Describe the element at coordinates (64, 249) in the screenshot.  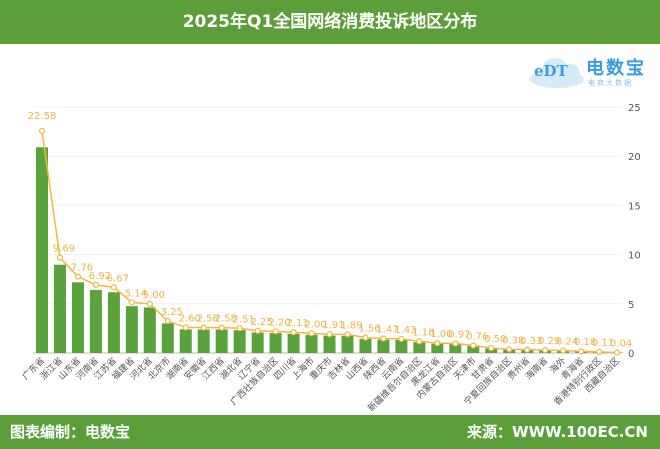
I see `data-label: 9.69` at that location.